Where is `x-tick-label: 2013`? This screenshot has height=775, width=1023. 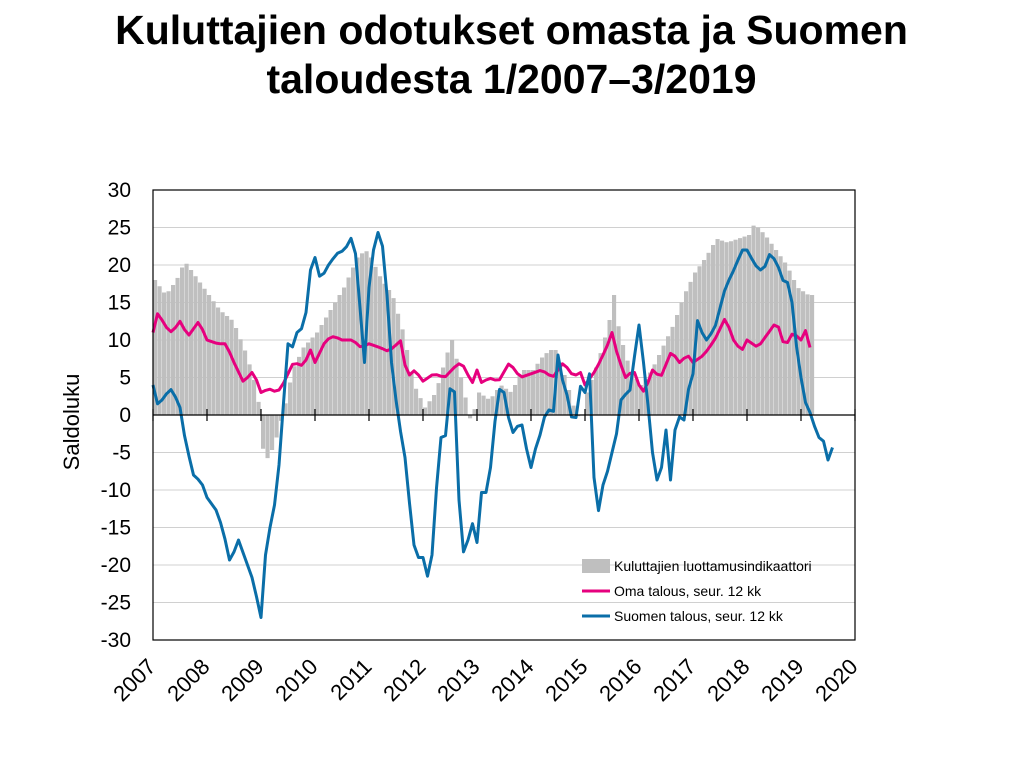
x-tick-label: 2013 is located at coordinates (458, 680).